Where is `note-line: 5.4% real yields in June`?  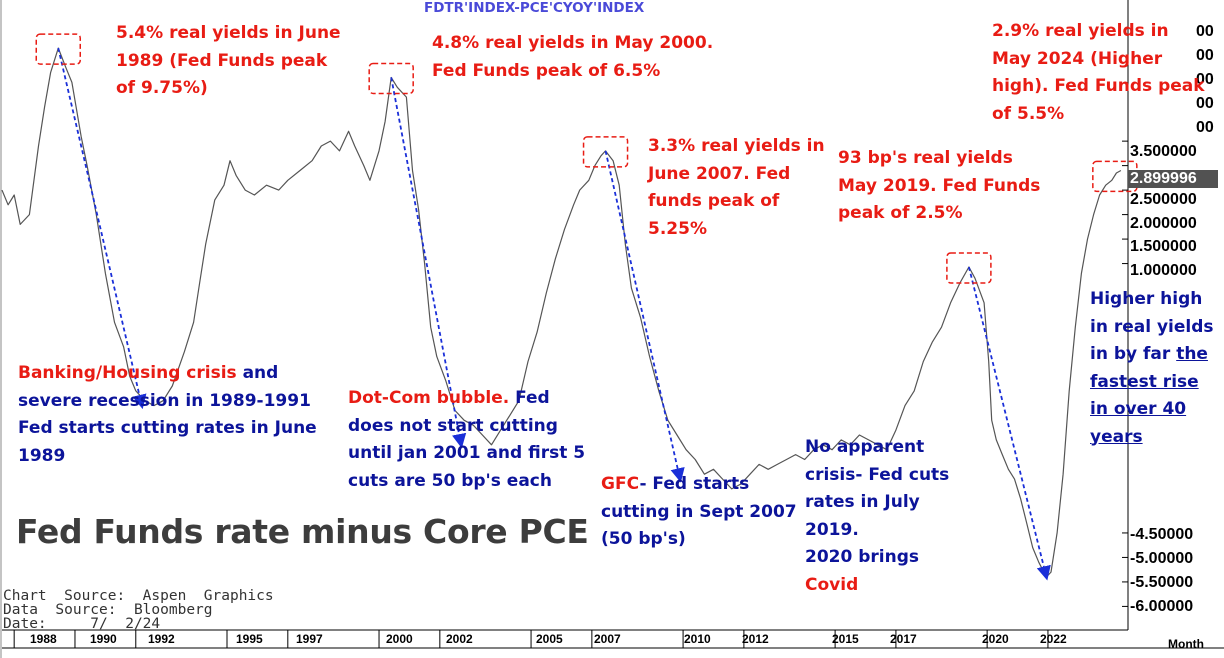 note-line: 5.4% real yields in June is located at coordinates (228, 33).